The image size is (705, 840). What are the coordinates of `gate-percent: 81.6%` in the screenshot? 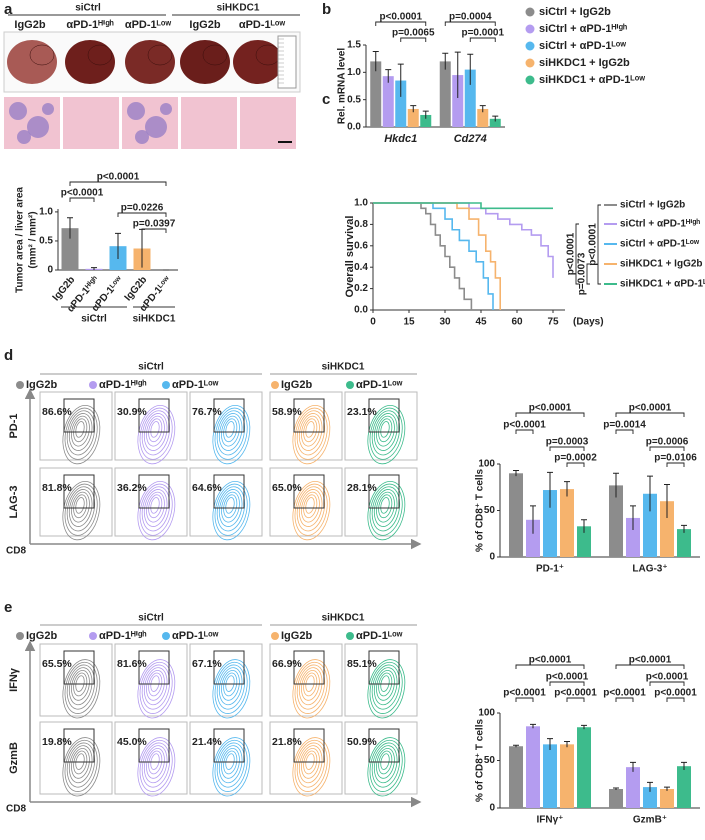 It's located at (132, 664).